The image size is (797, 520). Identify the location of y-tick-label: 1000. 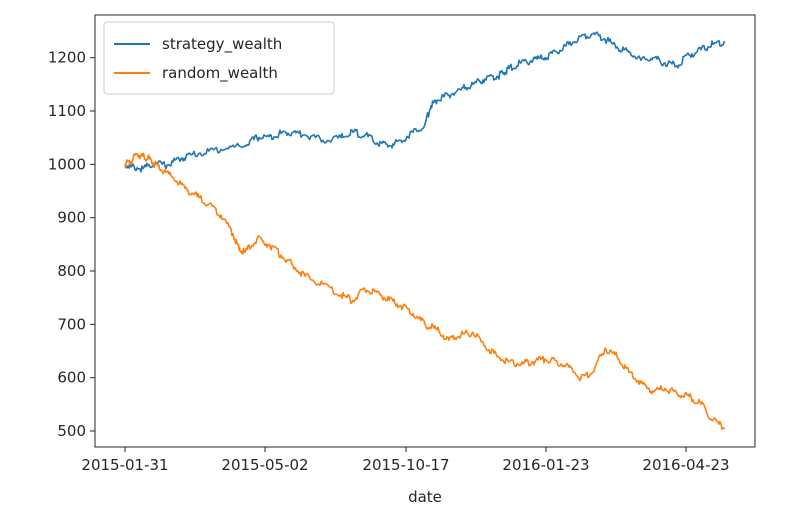
(67, 164).